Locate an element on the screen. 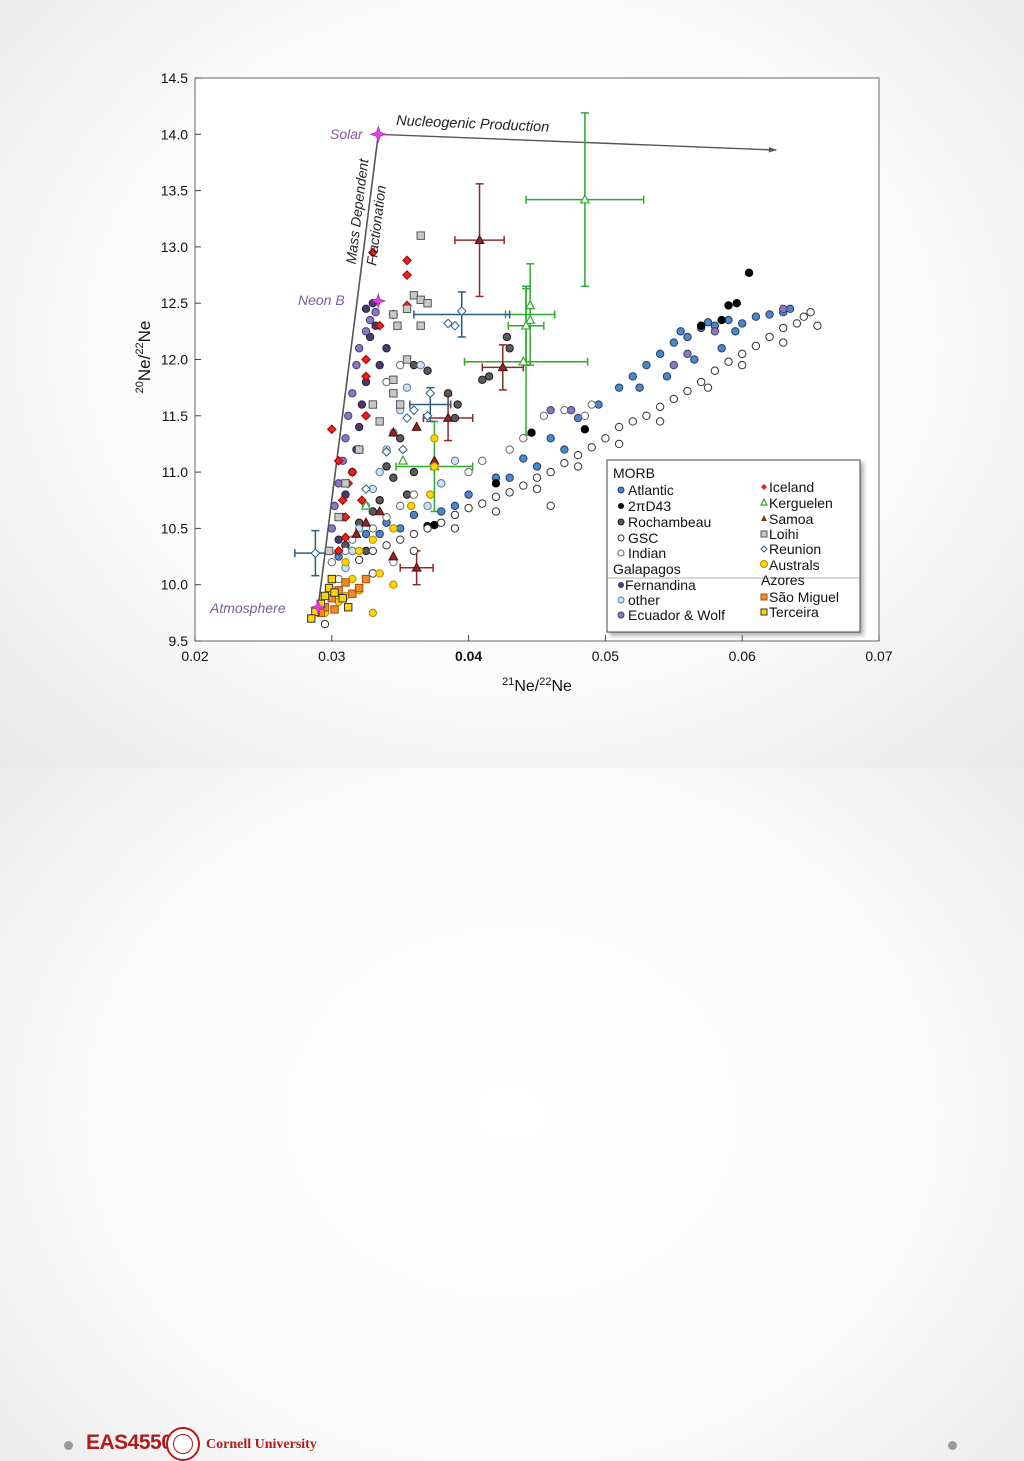 The width and height of the screenshot is (1024, 1461). y-tick-label: 12.0 is located at coordinates (174, 360).